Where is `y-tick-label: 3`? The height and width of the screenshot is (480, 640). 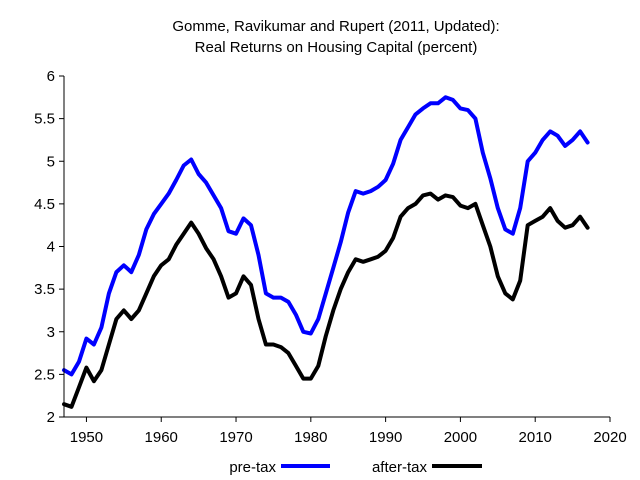
y-tick-label: 3 is located at coordinates (51, 332).